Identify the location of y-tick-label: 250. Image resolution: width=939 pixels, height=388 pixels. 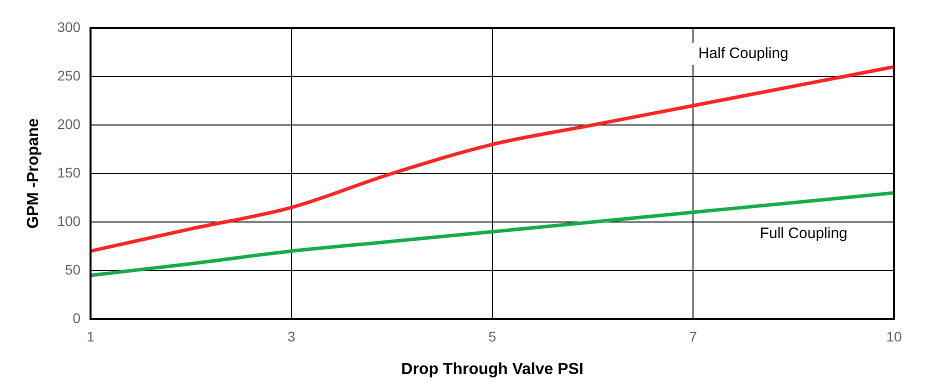
(69, 75).